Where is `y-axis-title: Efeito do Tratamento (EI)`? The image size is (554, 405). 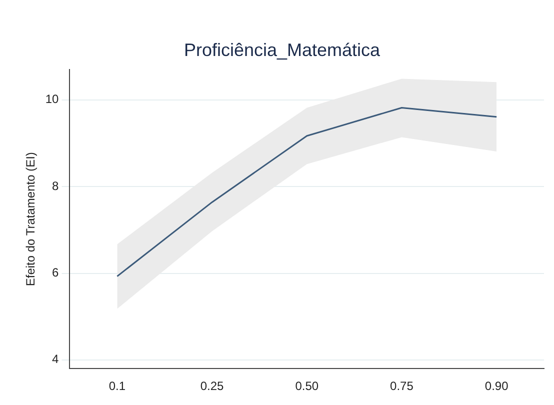 y-axis-title: Efeito do Tratamento (EI) is located at coordinates (31, 219).